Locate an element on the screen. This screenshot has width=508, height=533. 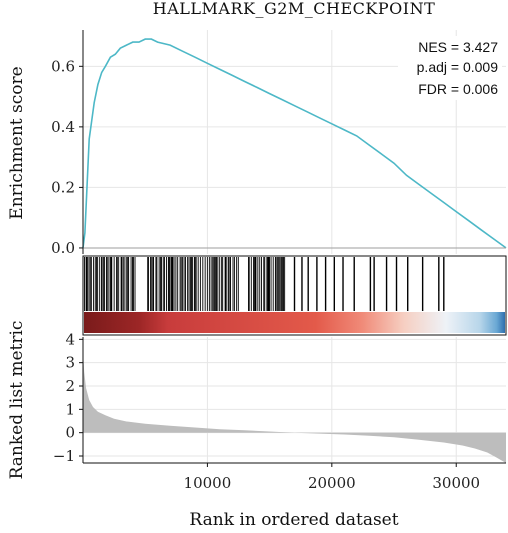
ranked-y-tick-label: −1 is located at coordinates (64, 456).